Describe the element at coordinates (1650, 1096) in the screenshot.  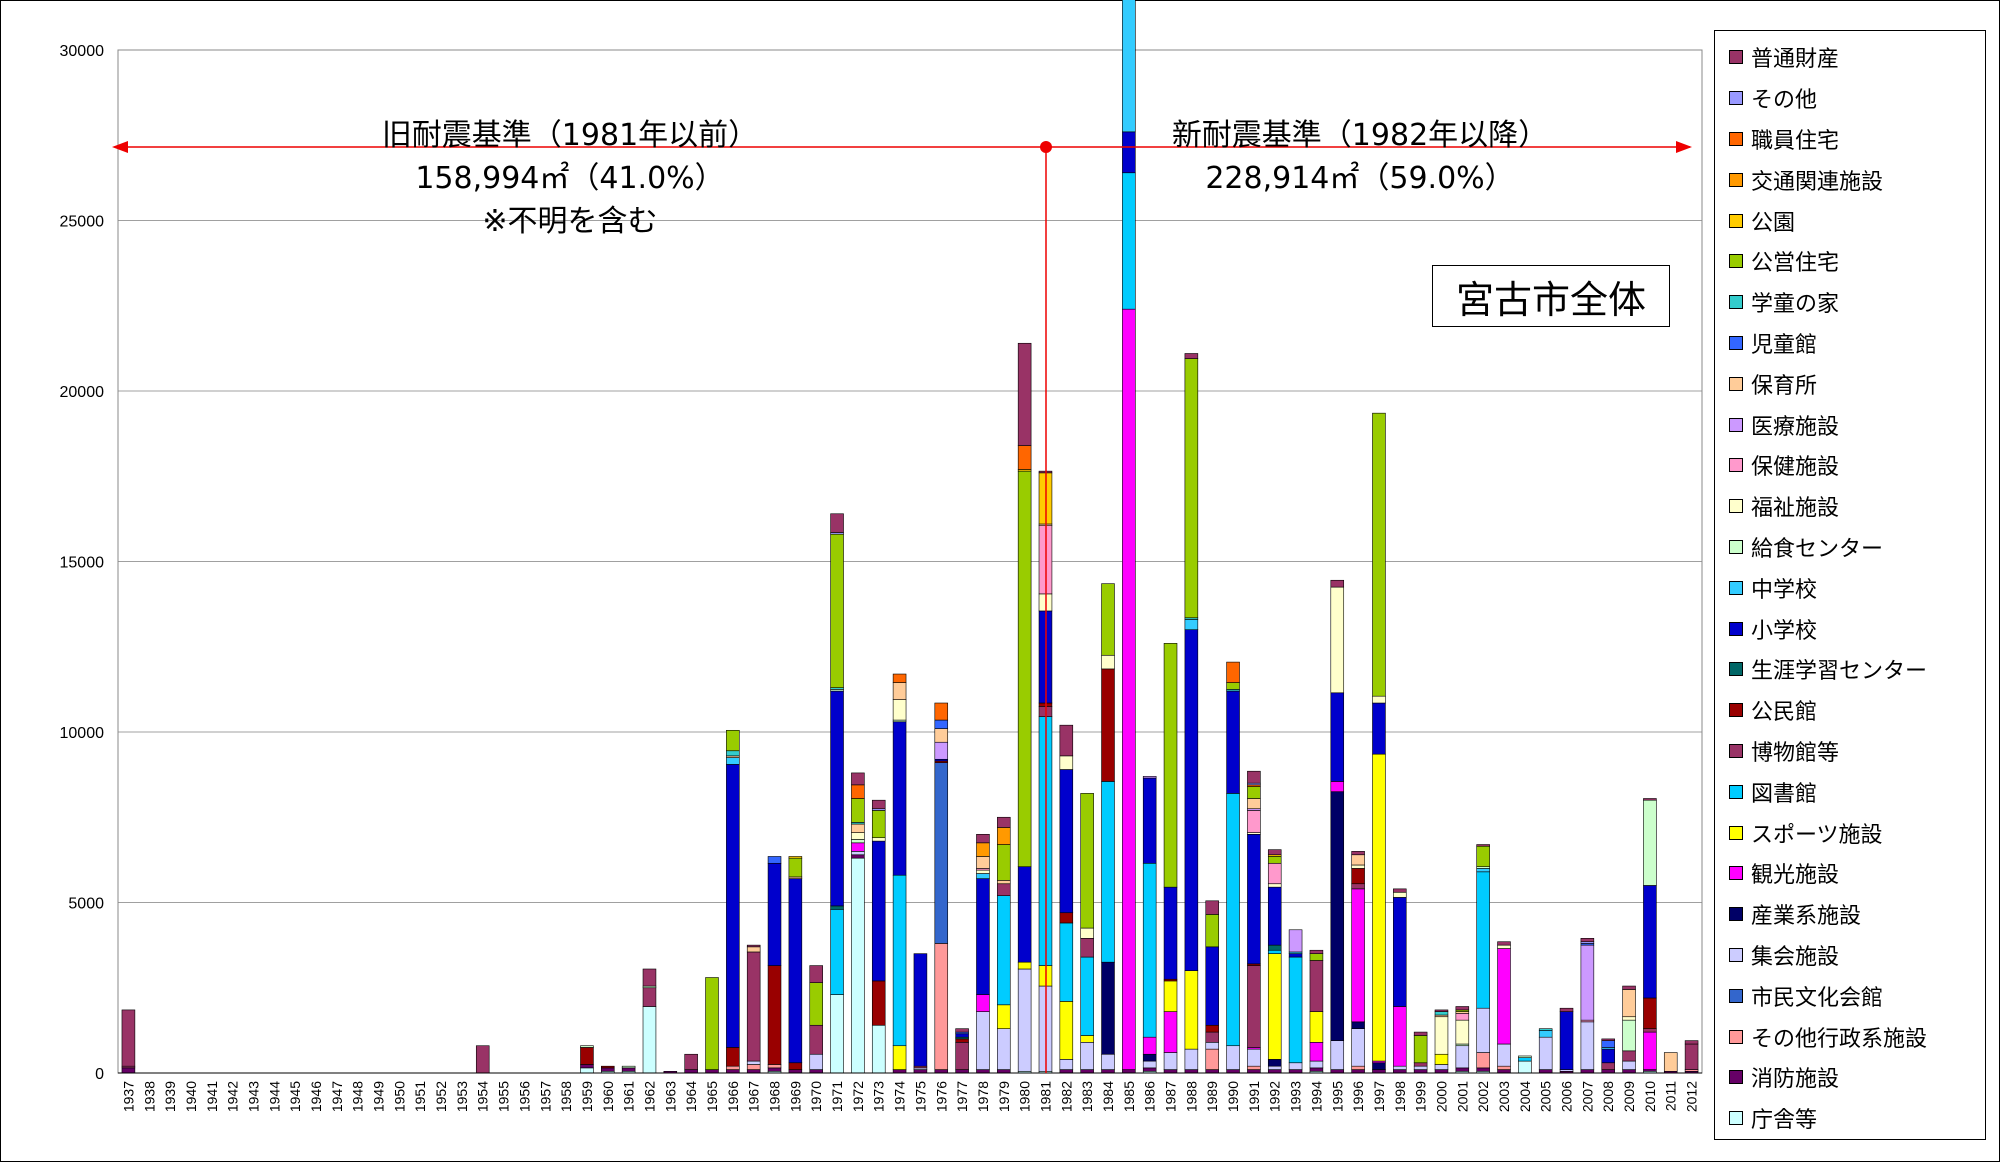
I see `x-tick-label: 2010` at that location.